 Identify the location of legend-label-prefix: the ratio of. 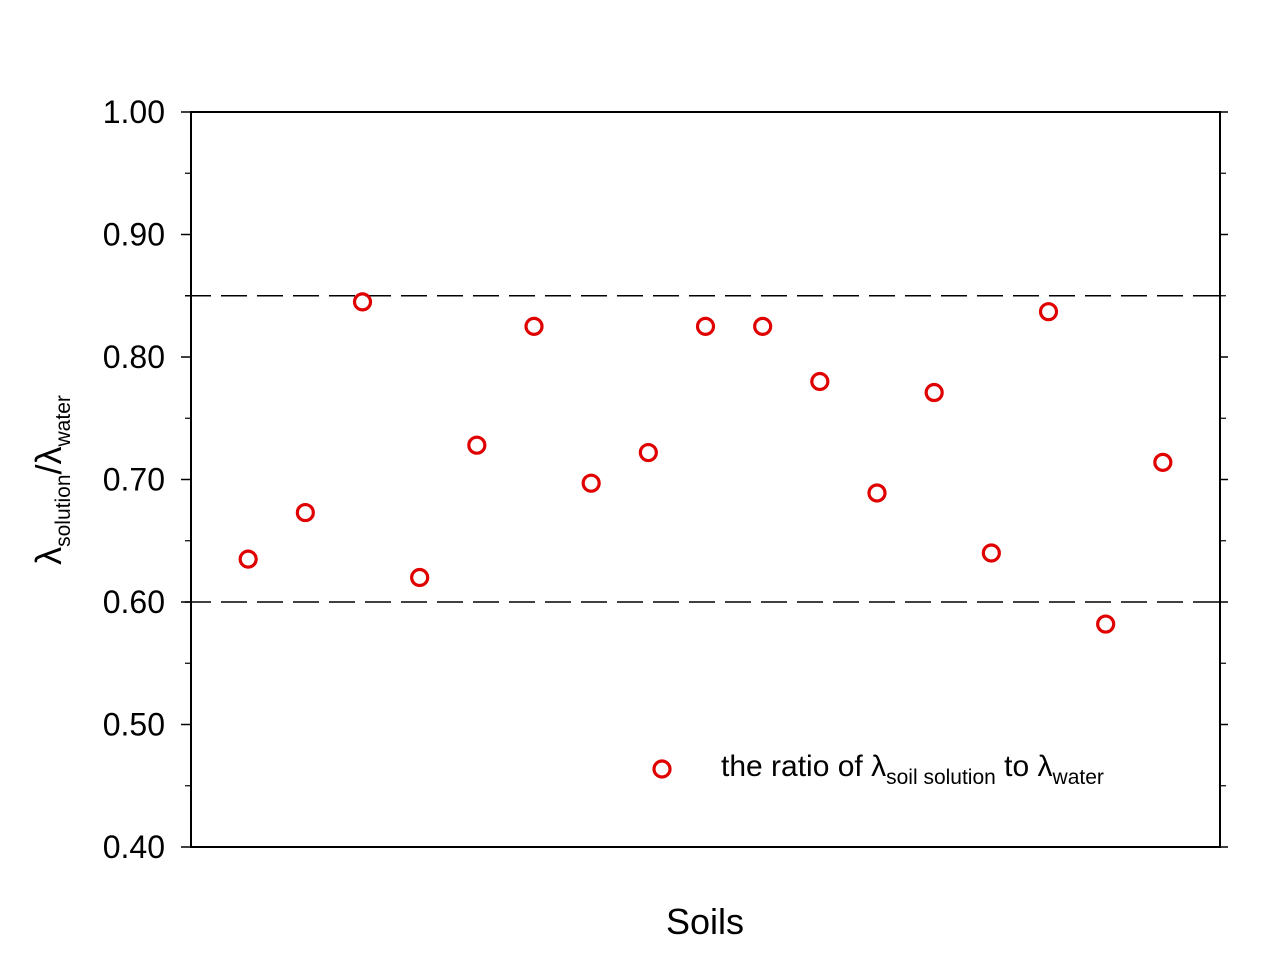
(796, 766).